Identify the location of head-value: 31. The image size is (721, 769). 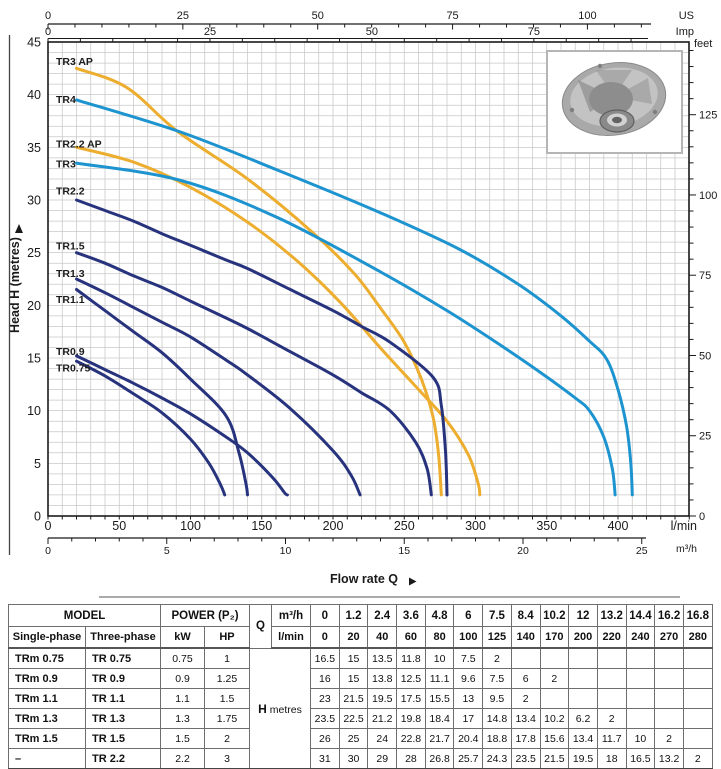
(325, 758).